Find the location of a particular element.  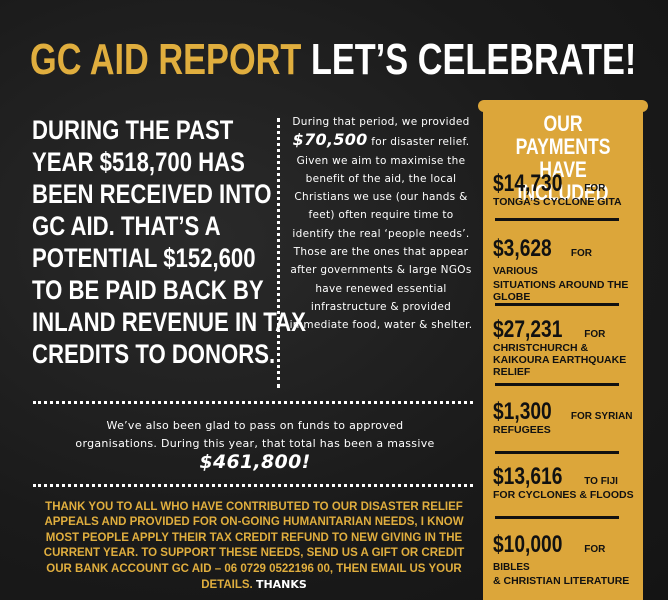

payment-for: FOR SYRIAN is located at coordinates (601, 416).